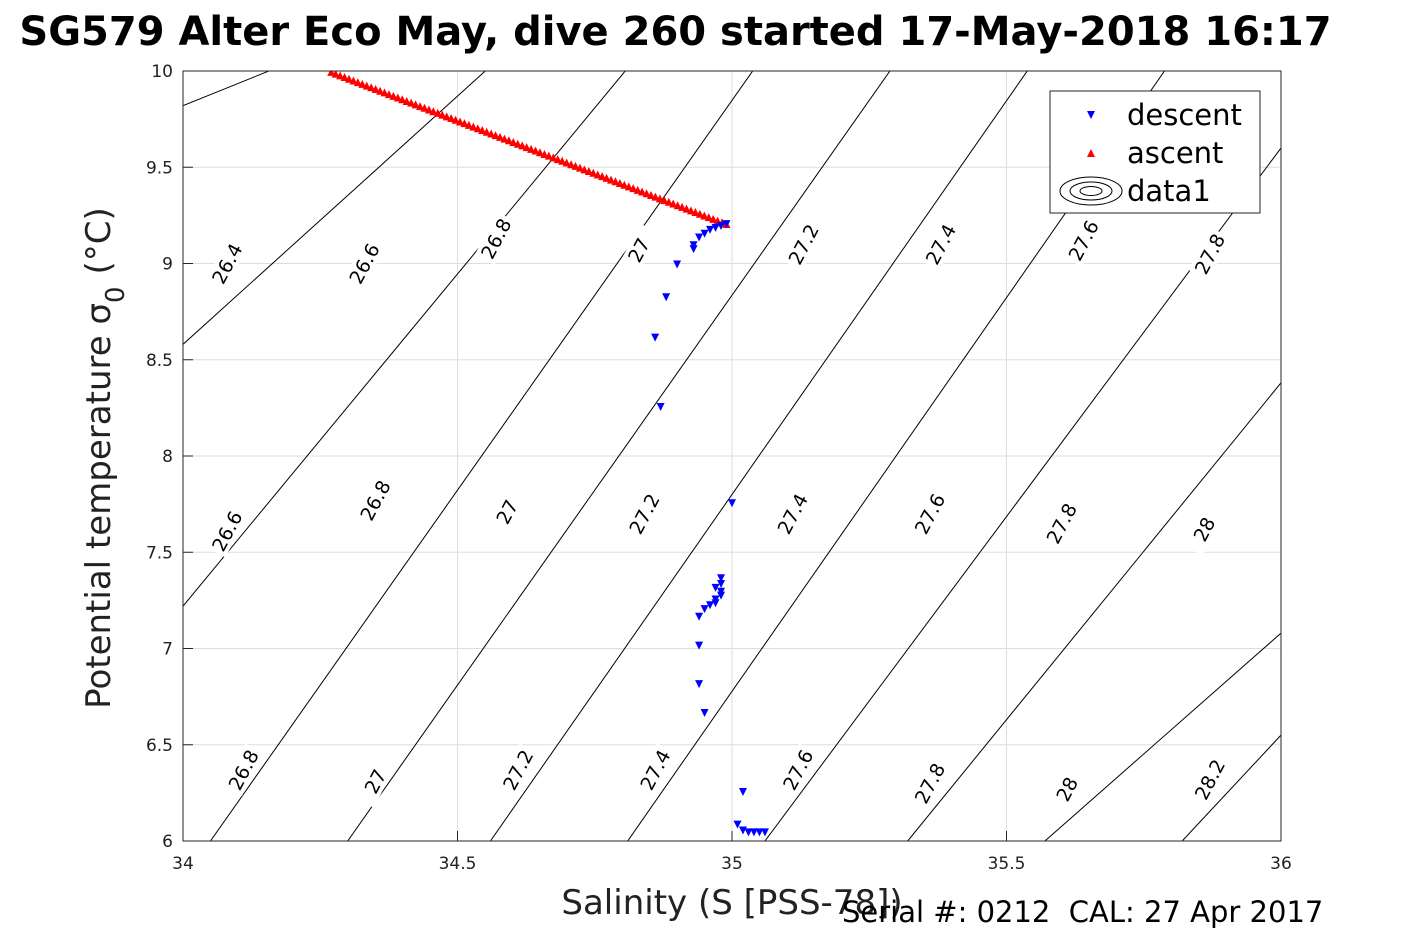  What do you see at coordinates (710, 528) in the screenshot?
I see `descent-series` at bounding box center [710, 528].